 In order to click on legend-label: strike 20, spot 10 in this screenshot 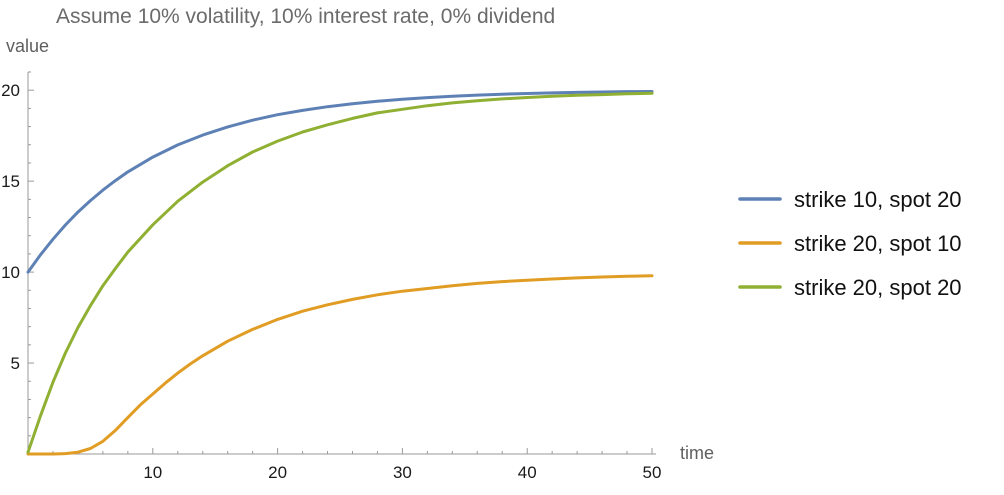, I will do `click(878, 243)`.